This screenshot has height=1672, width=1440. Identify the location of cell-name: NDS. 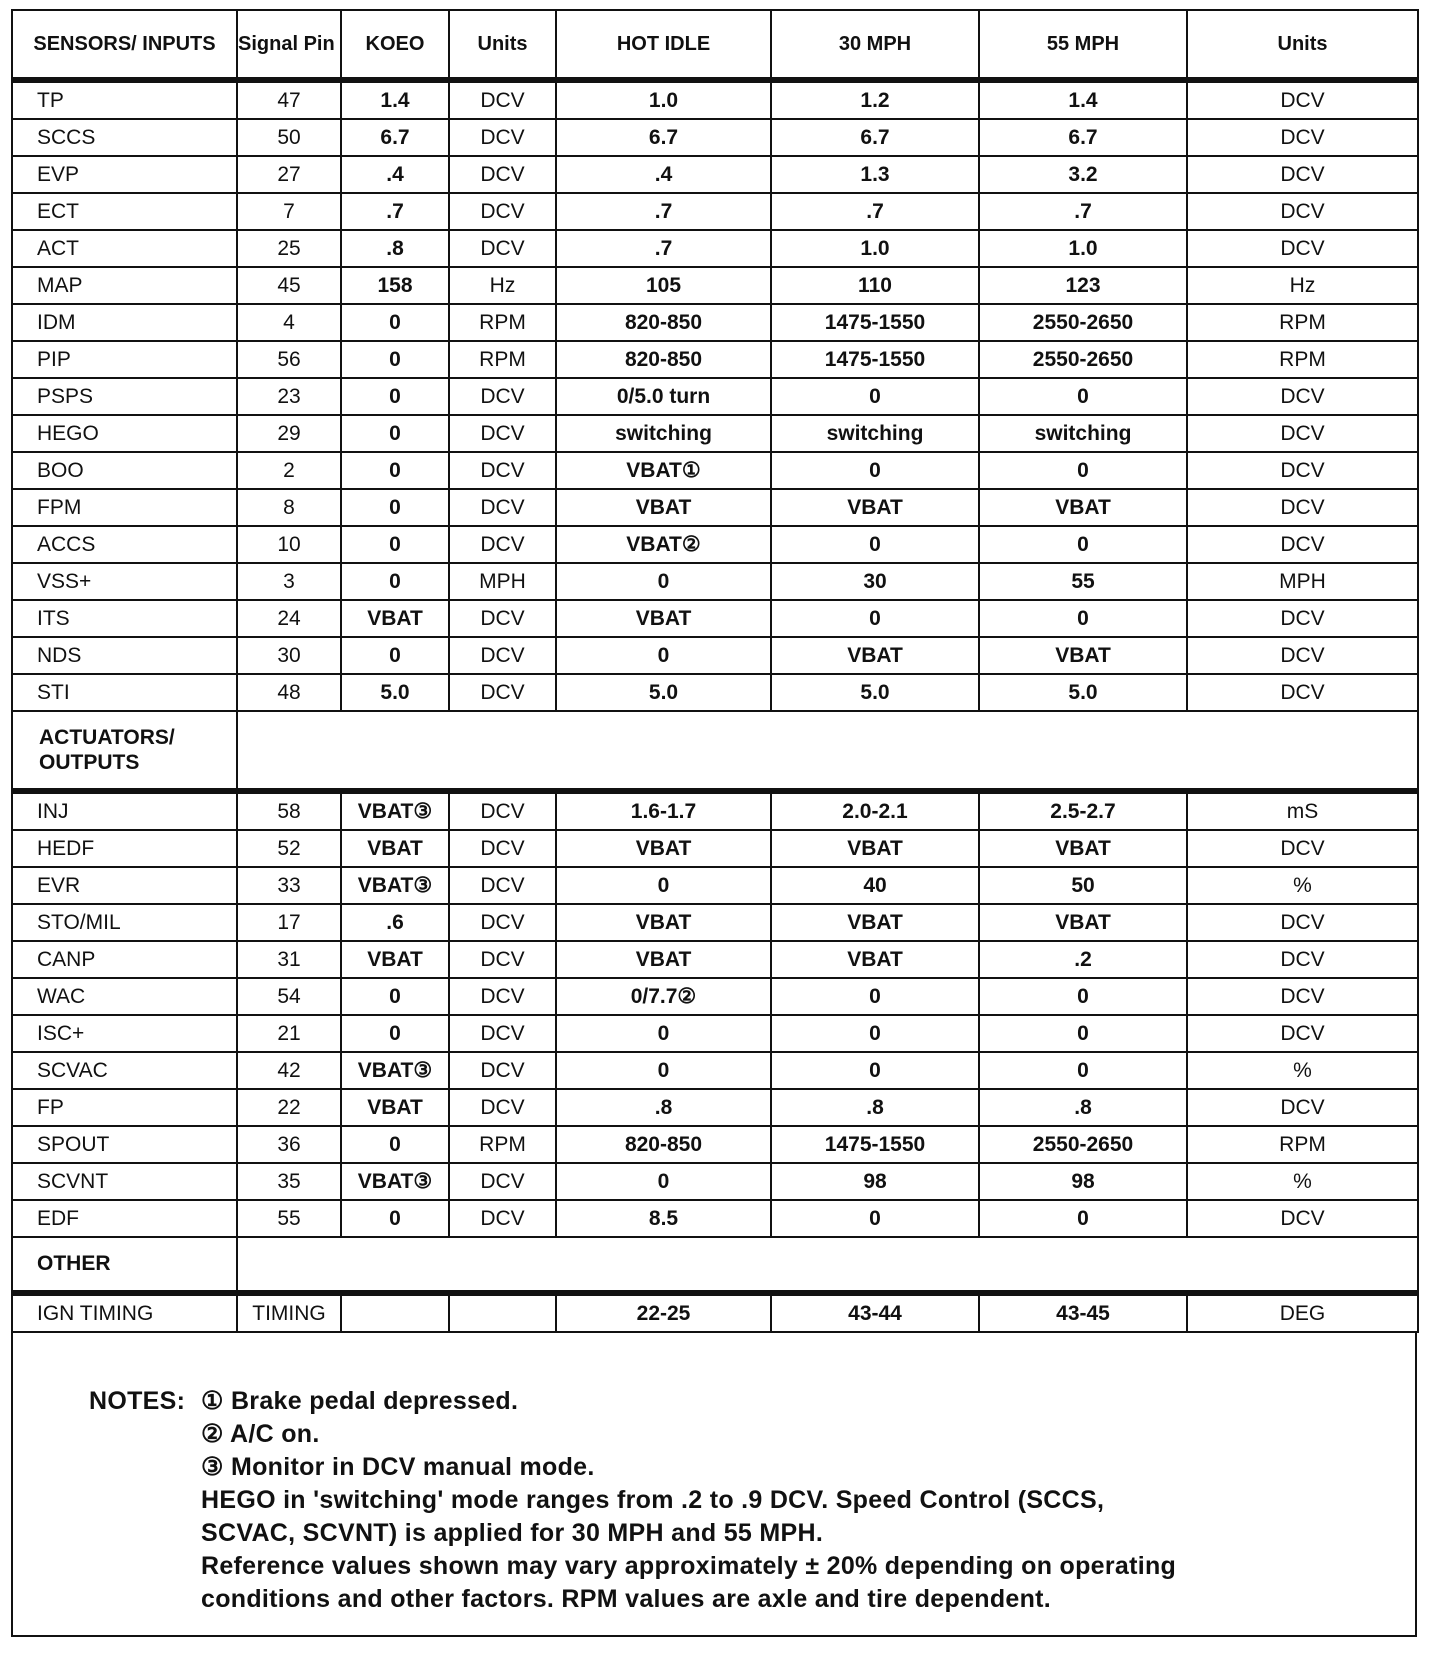
(124, 655).